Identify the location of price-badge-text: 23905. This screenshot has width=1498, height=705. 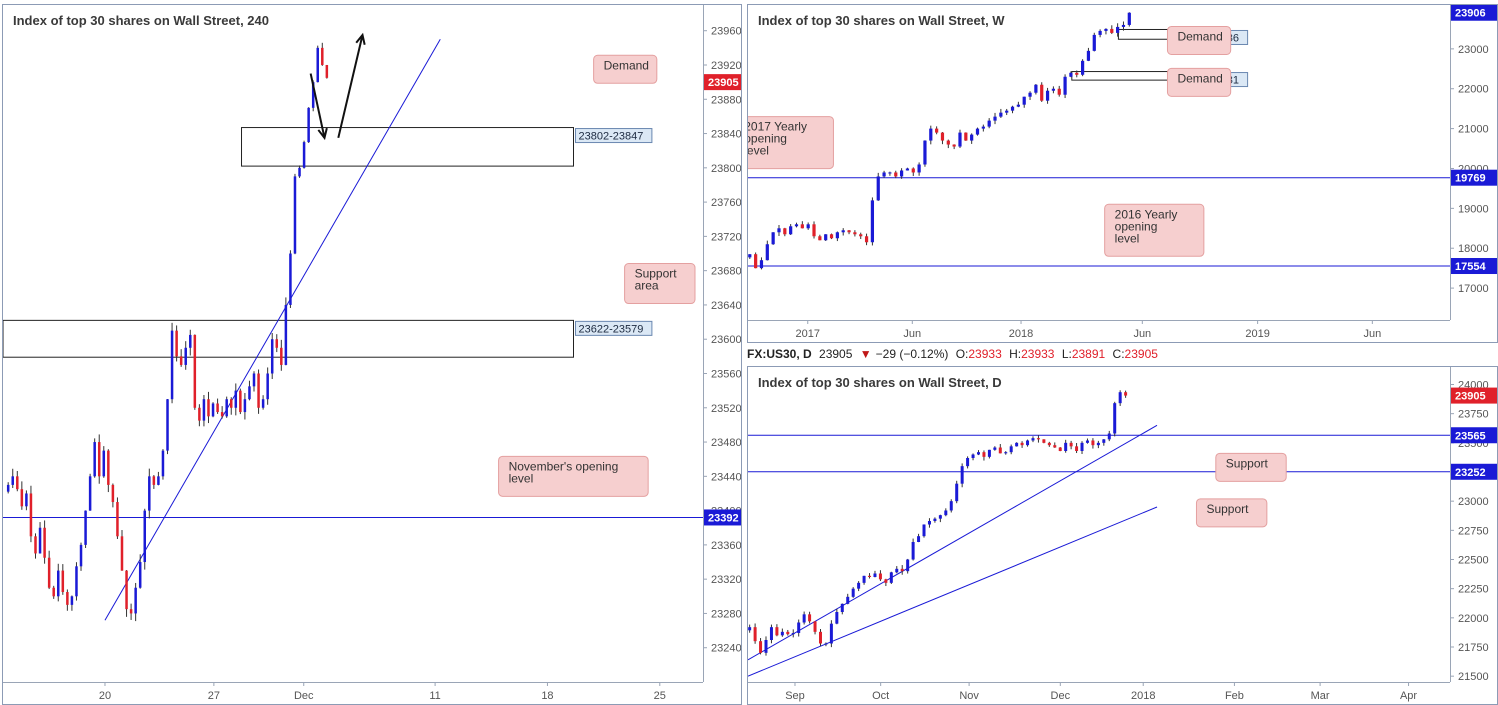
(723, 83).